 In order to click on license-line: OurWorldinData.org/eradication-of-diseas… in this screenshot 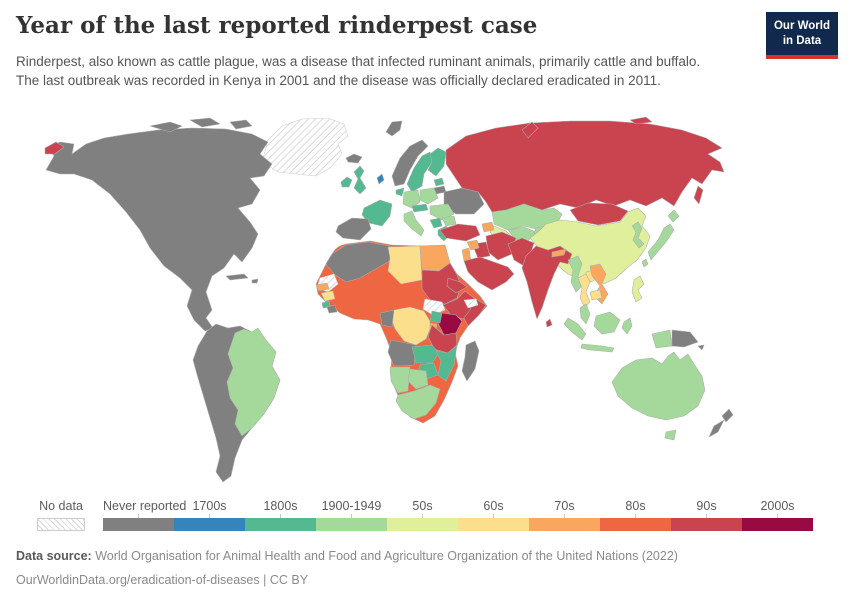, I will do `click(162, 580)`.